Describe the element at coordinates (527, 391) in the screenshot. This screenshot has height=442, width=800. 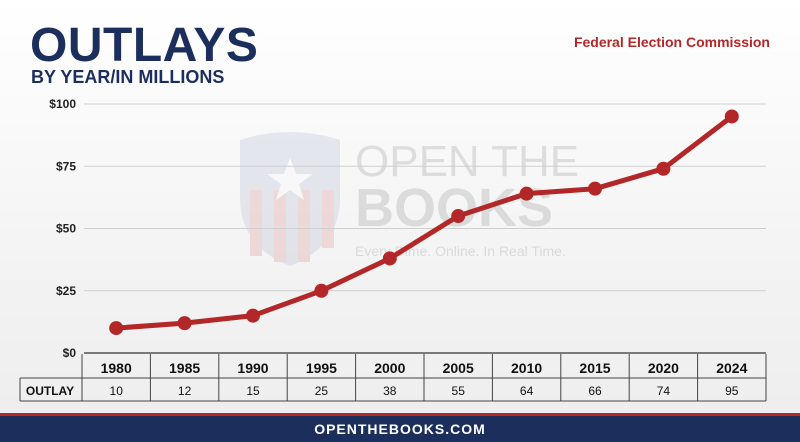
I see `table-value: 64` at that location.